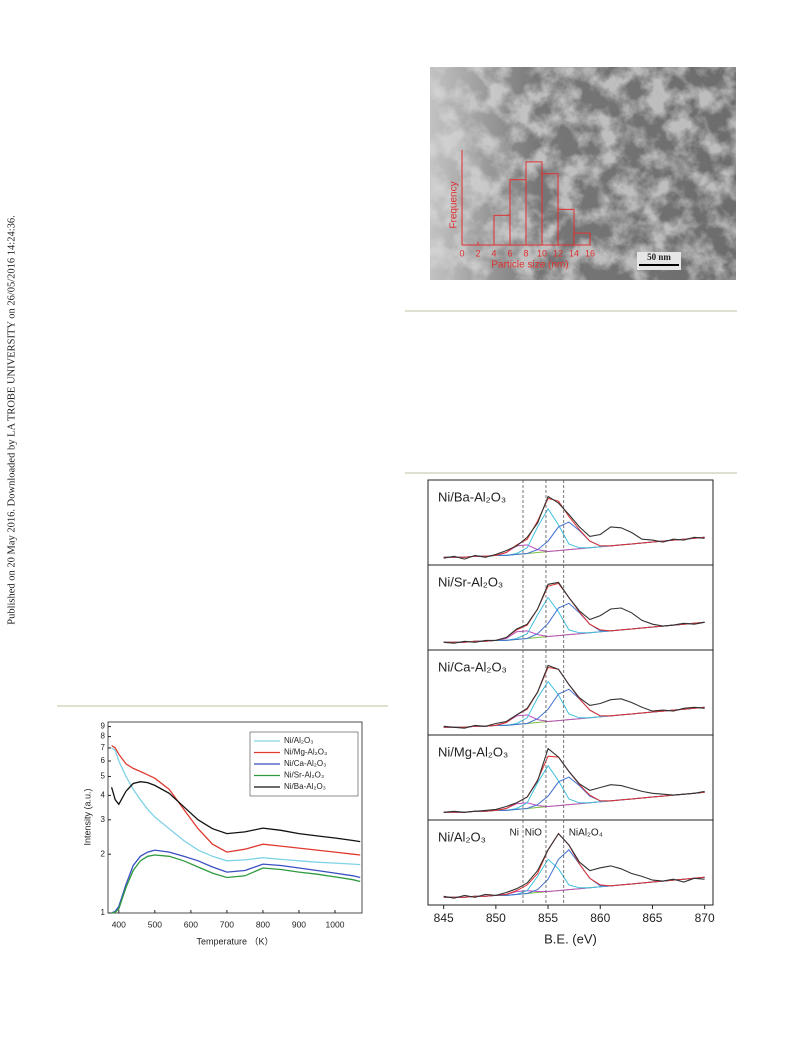  I want to click on panel-label: Ni/Ca-Al₂O₃, so click(472, 666).